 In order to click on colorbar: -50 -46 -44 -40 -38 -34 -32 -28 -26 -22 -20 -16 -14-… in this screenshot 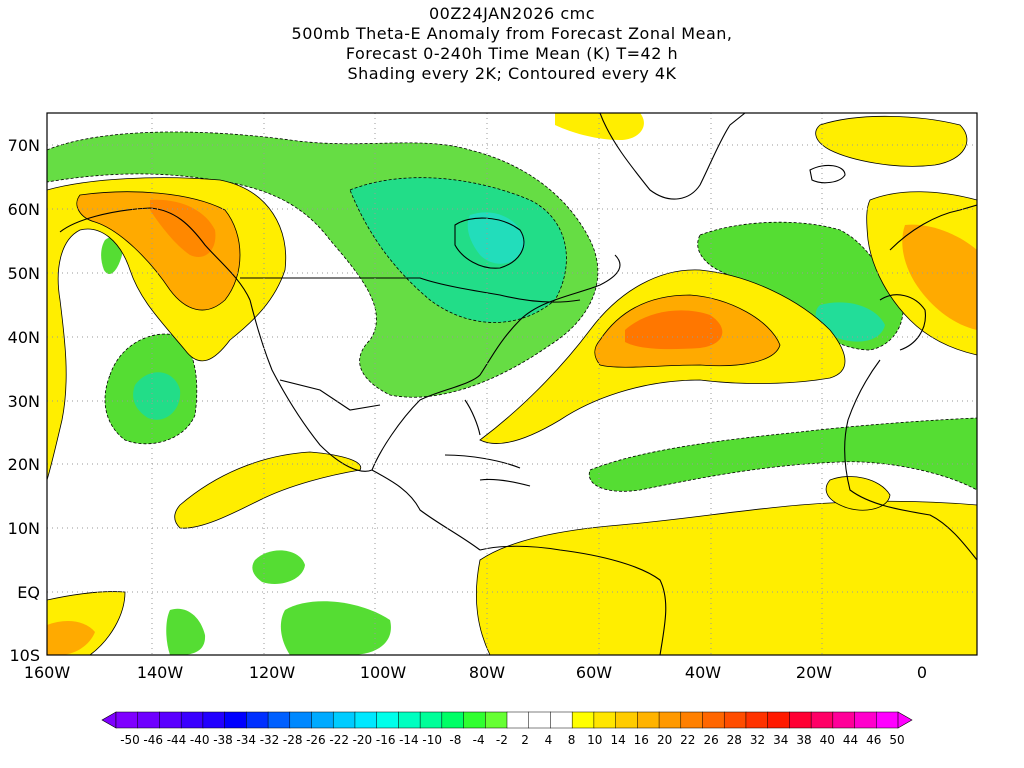, I will do `click(507, 729)`.